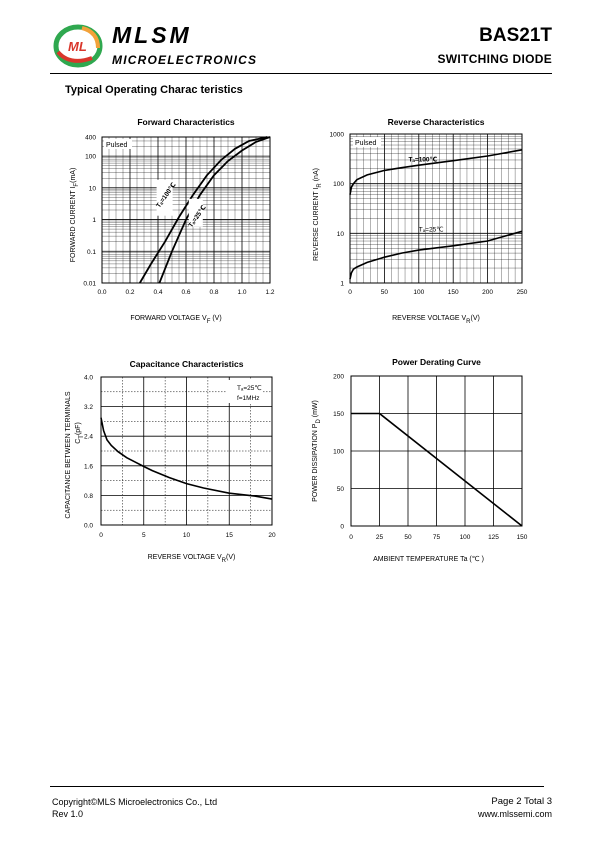 This screenshot has height=842, width=595. I want to click on chart-title: Capacitance Characteristics, so click(187, 364).